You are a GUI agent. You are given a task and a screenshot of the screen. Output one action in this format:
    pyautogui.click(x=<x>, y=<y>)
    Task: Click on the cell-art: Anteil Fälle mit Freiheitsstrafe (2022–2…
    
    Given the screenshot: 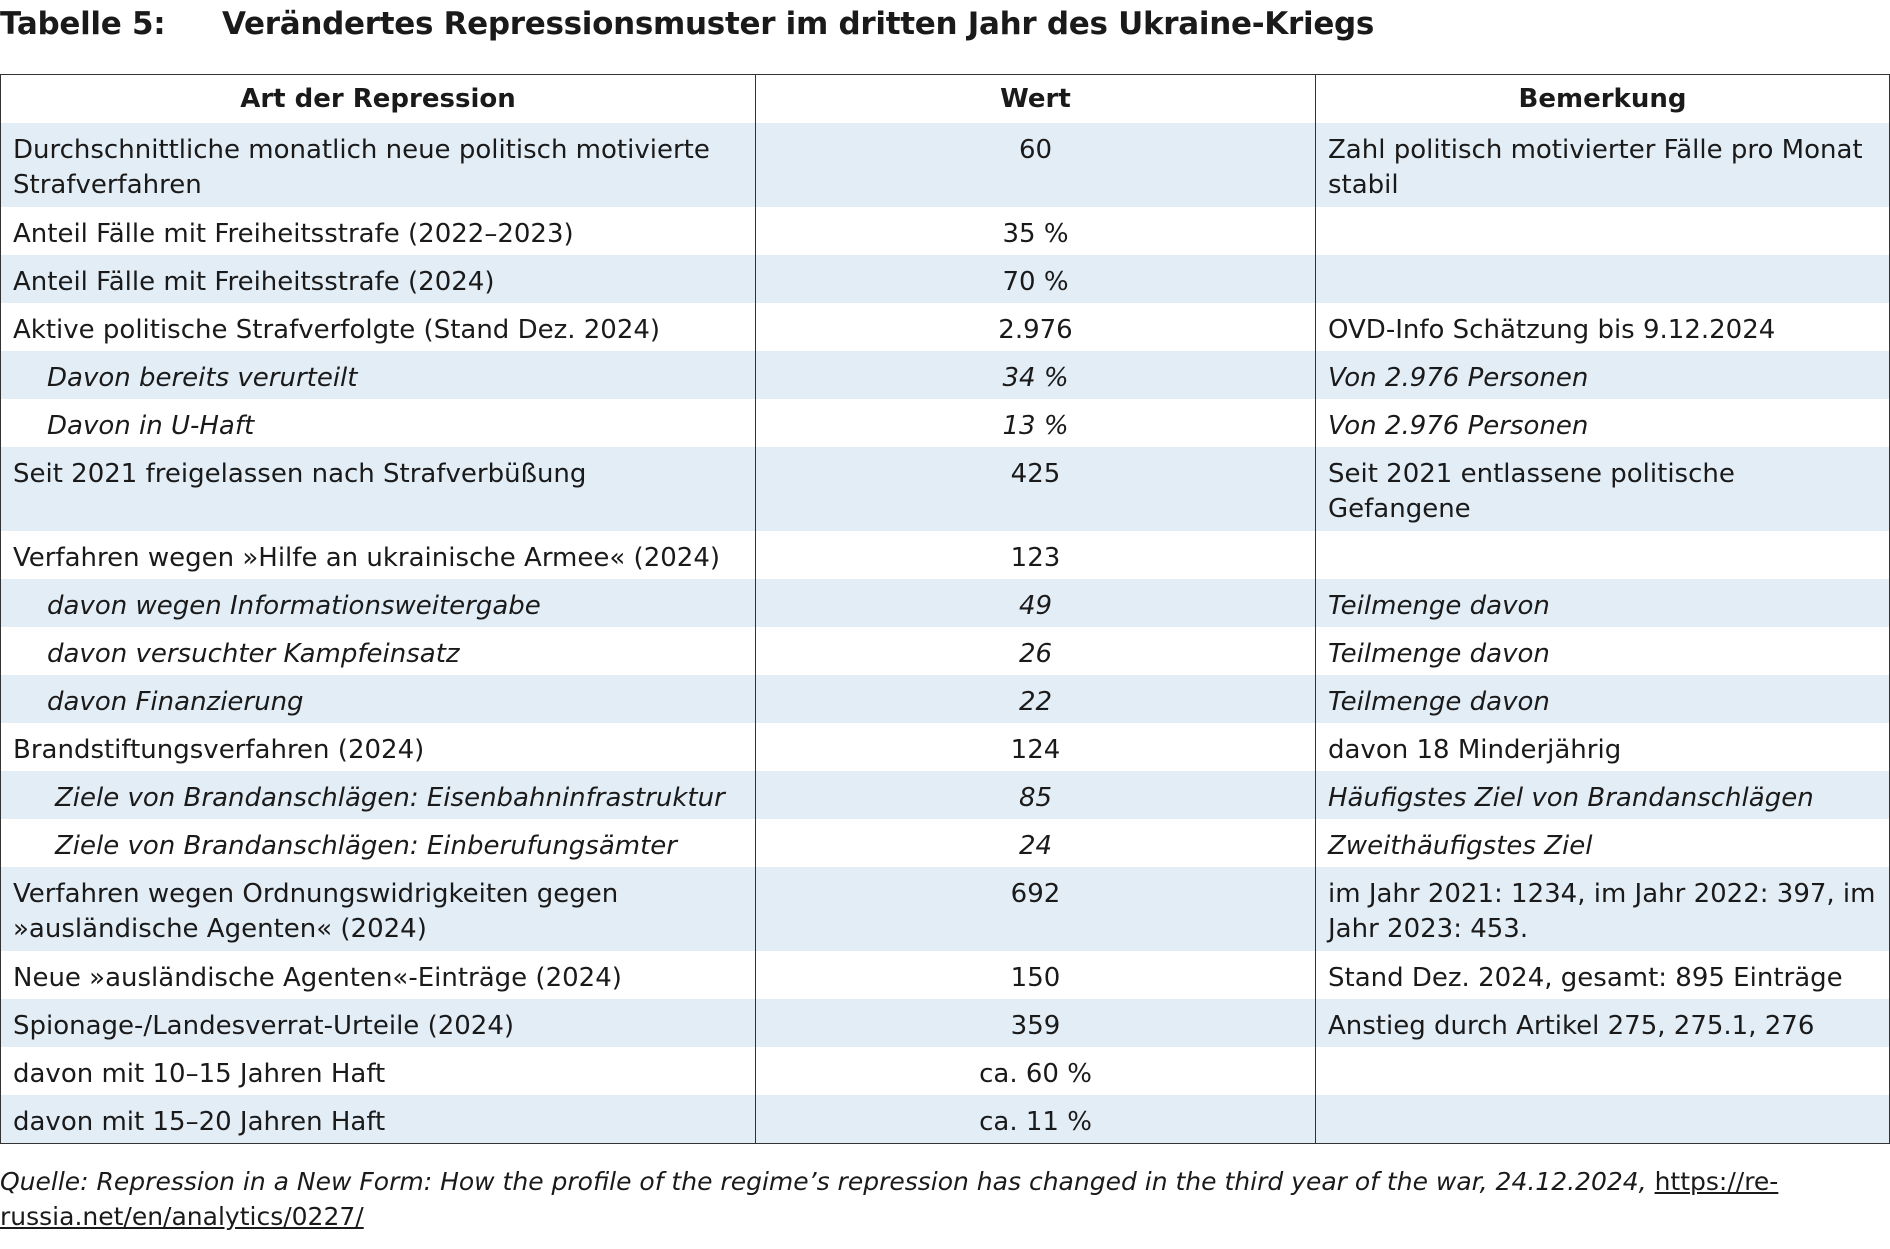 What is the action you would take?
    pyautogui.click(x=378, y=231)
    